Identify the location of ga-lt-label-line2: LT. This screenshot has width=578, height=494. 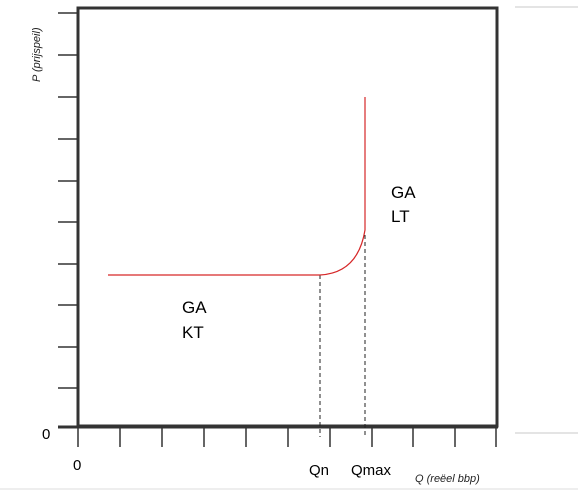
(400, 216).